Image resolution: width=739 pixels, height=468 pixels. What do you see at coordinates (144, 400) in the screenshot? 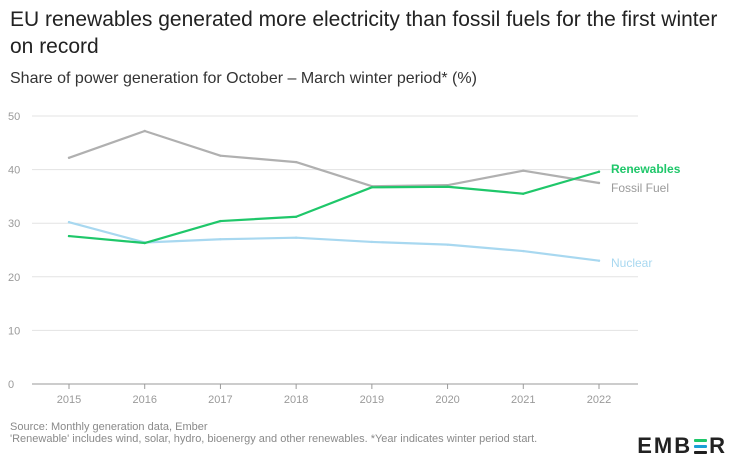
I see `x-tick-label: 2016` at bounding box center [144, 400].